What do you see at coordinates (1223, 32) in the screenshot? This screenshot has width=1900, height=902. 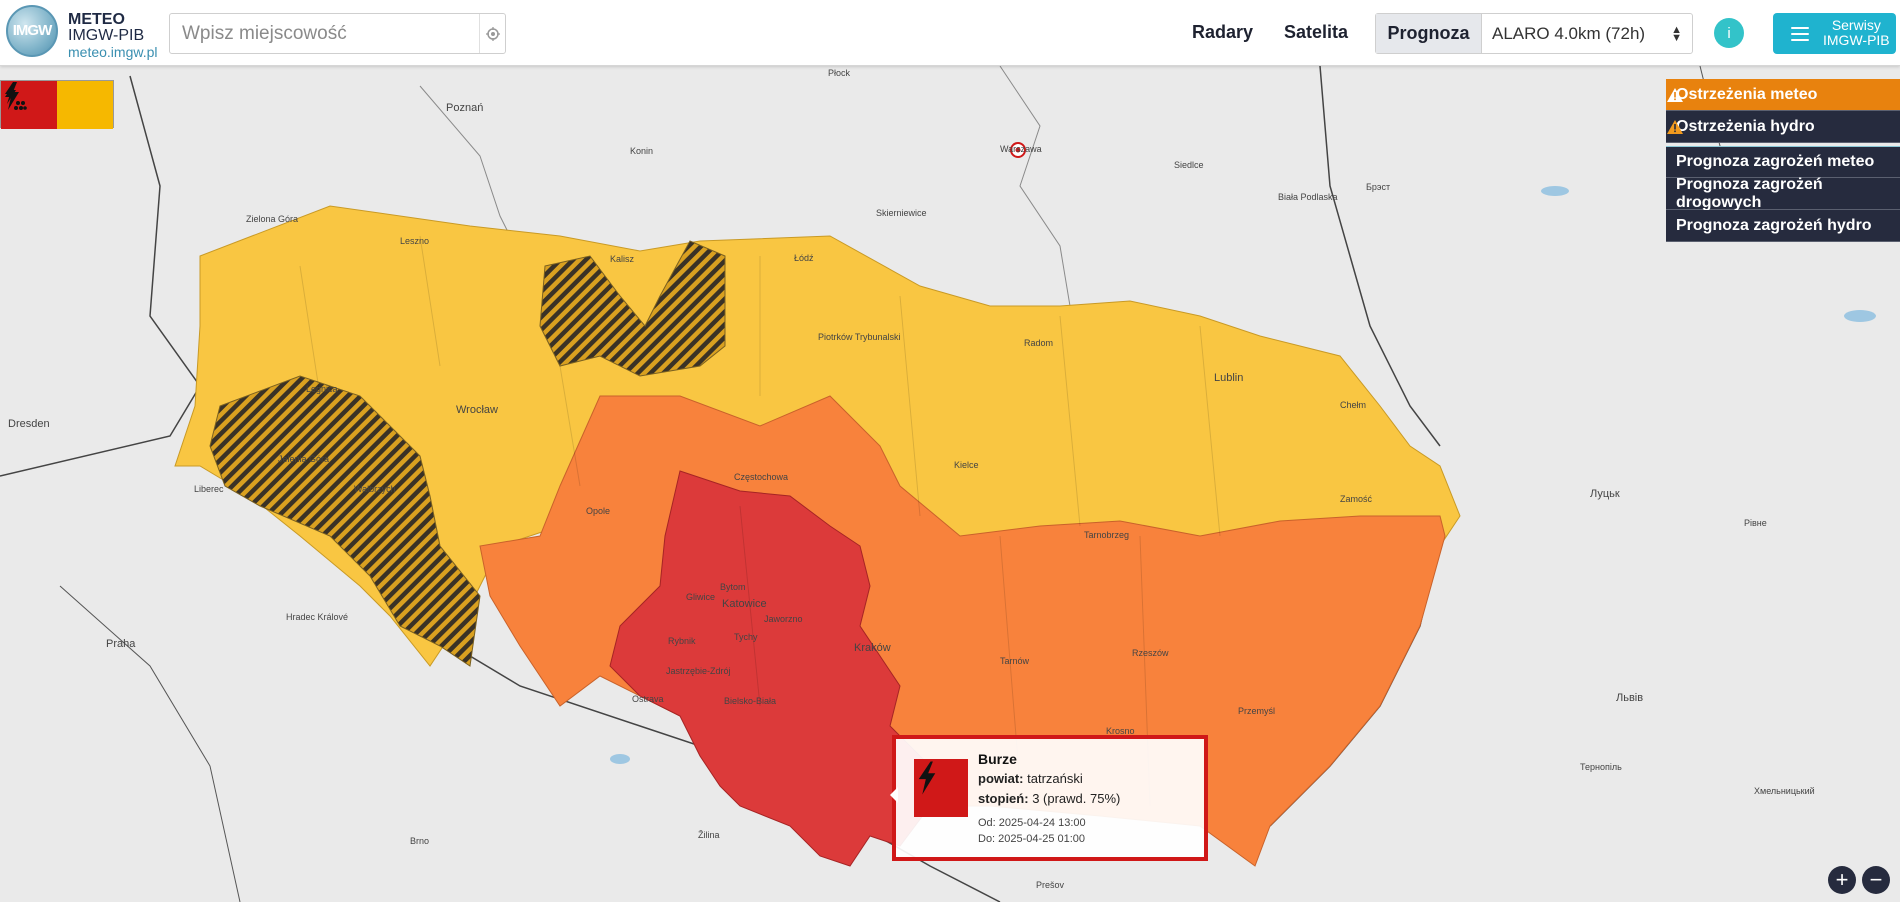 I see `nav-radary: Radary` at bounding box center [1223, 32].